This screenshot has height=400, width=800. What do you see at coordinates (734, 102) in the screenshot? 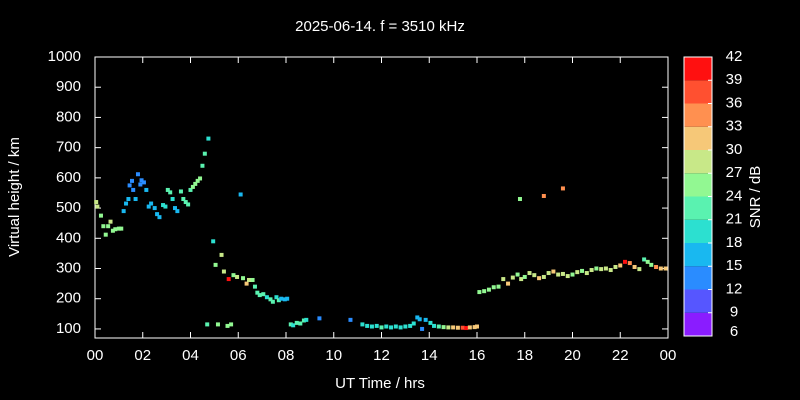
I see `colorbar-tick-label: 36` at bounding box center [734, 102].